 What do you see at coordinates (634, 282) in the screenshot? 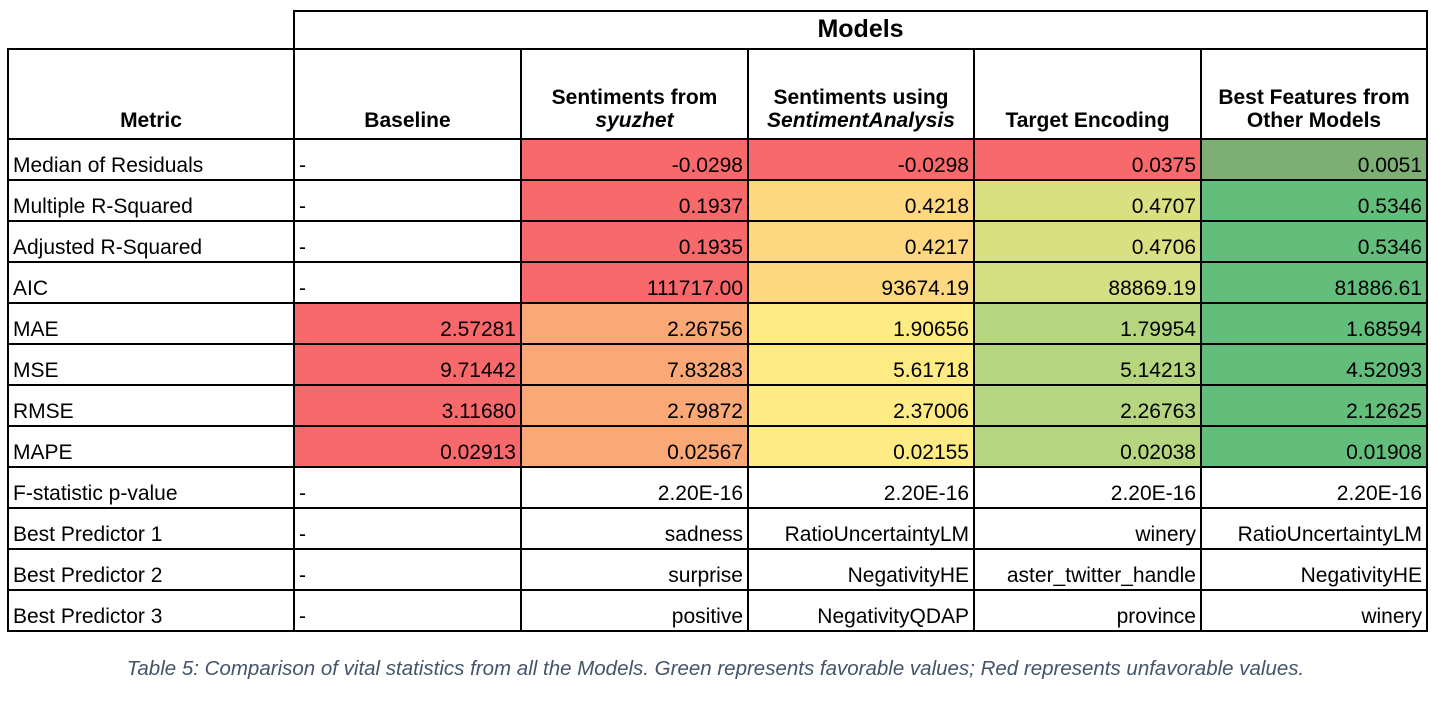
I see `value-cell: 111717.00` at bounding box center [634, 282].